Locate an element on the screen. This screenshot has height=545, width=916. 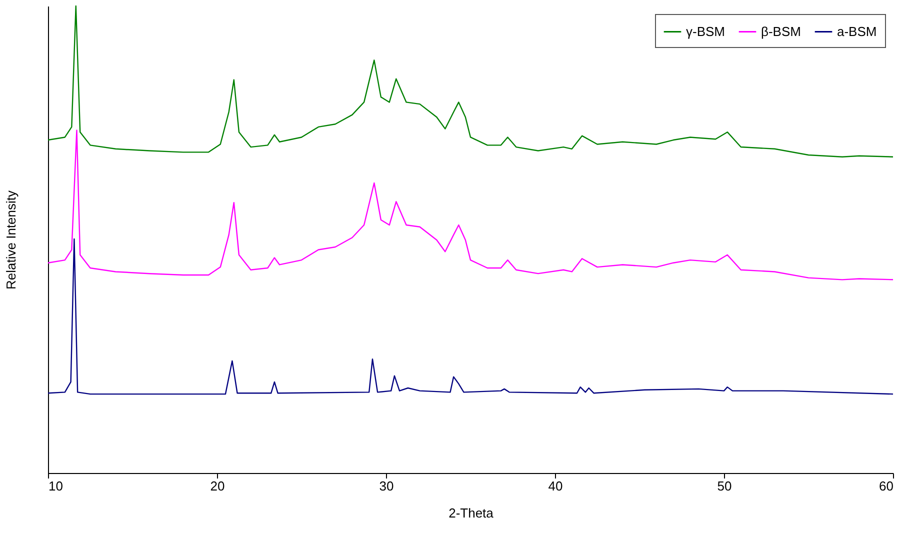
x-tick-label: 30 is located at coordinates (386, 486).